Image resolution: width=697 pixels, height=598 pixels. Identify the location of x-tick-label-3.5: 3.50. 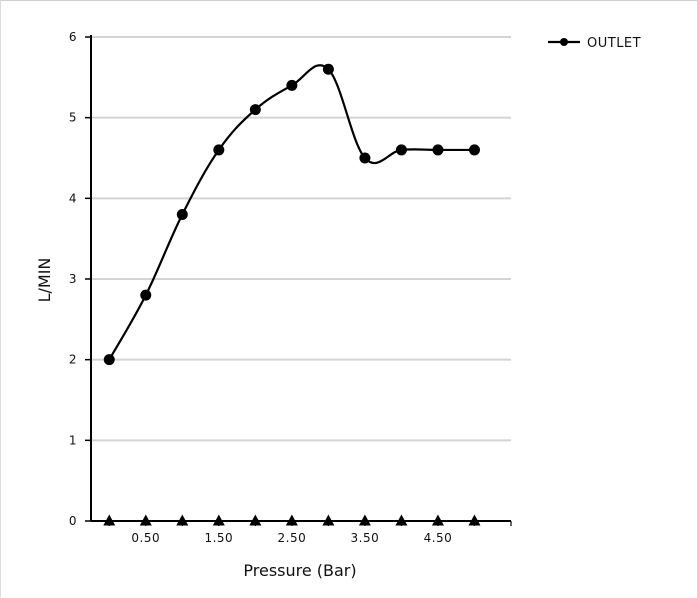
(365, 538).